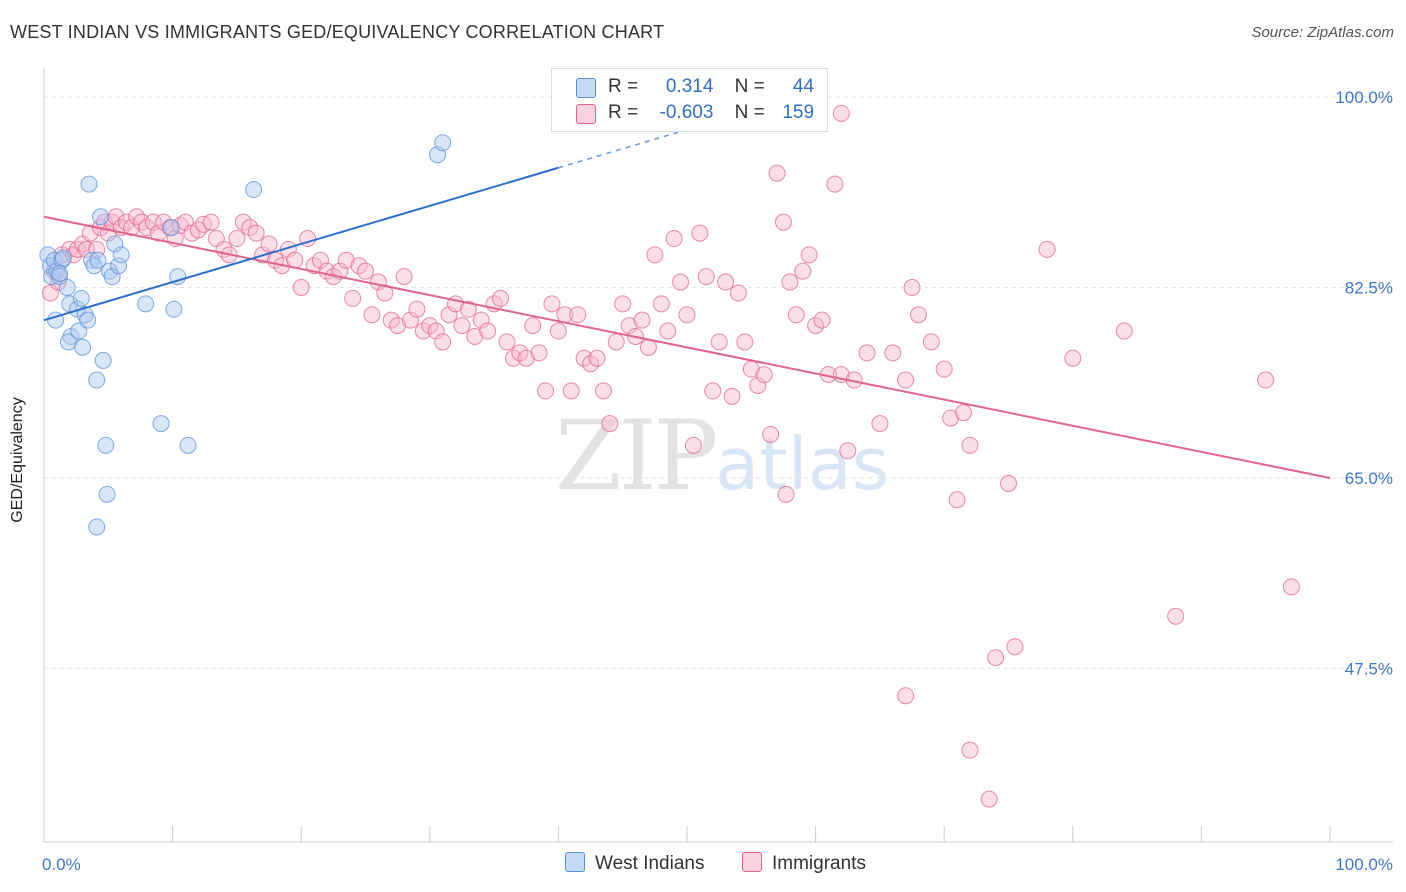 This screenshot has height=892, width=1406. I want to click on legend-n-value: 44, so click(803, 86).